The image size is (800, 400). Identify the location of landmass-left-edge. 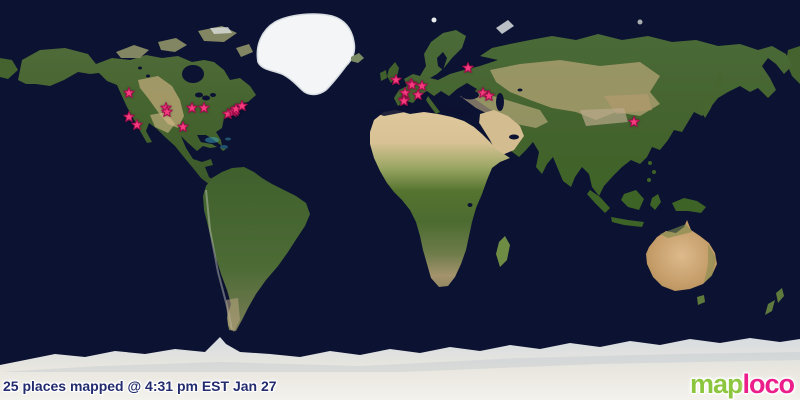
(9, 68).